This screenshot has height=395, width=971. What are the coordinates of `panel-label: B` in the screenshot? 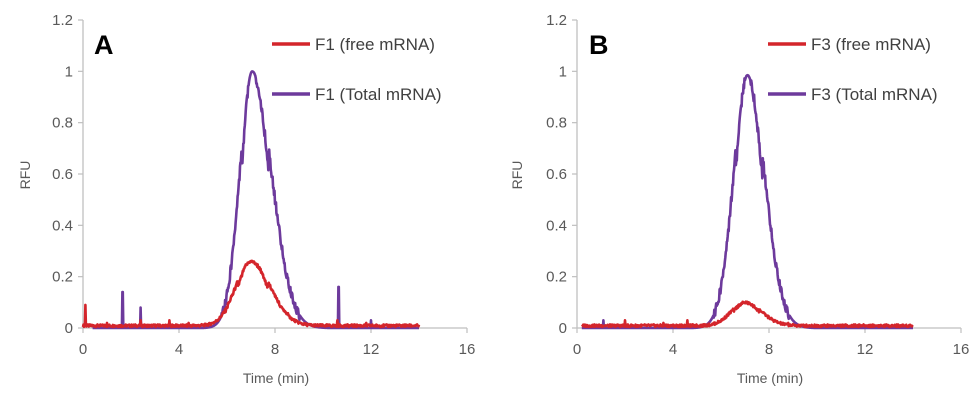 It's located at (599, 45).